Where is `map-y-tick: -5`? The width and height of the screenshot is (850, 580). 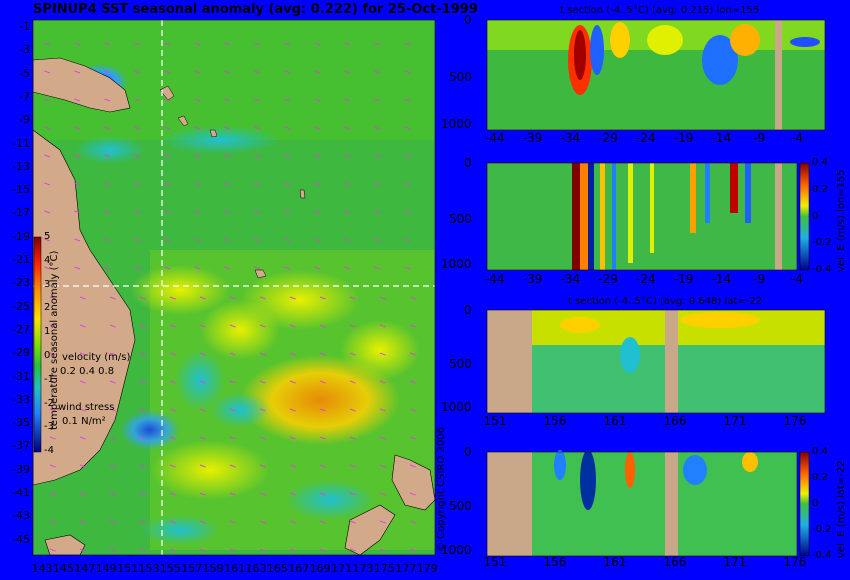 map-y-tick: -5 is located at coordinates (24, 73).